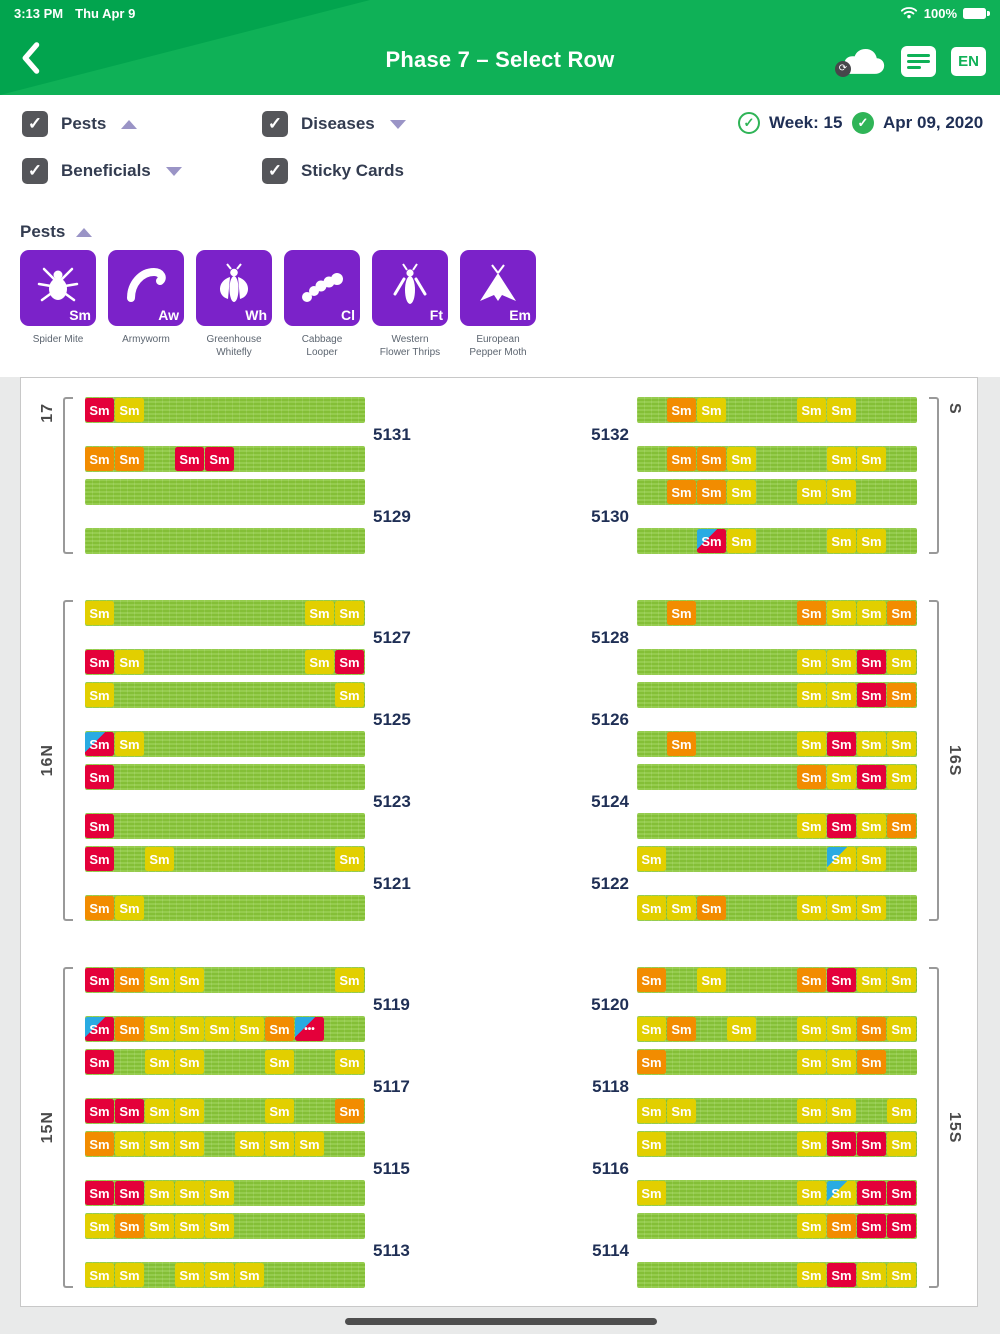 The height and width of the screenshot is (1334, 1000). What do you see at coordinates (391, 1168) in the screenshot?
I see `row-number: 5115` at bounding box center [391, 1168].